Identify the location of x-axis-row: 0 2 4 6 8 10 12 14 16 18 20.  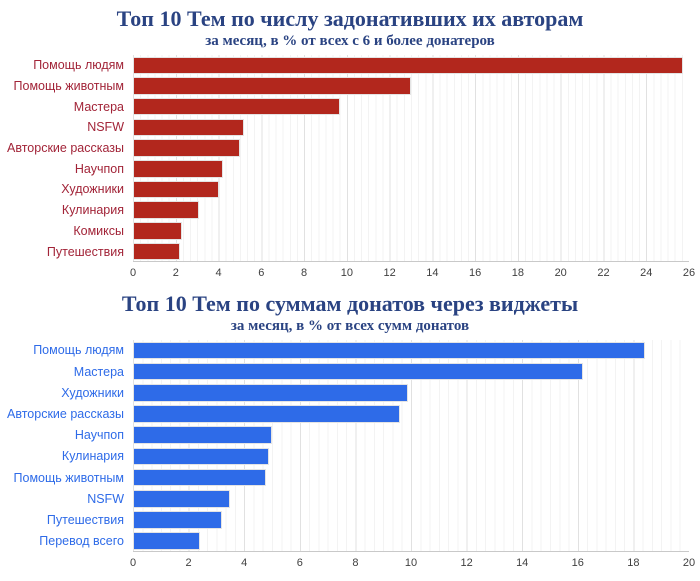
(350, 563).